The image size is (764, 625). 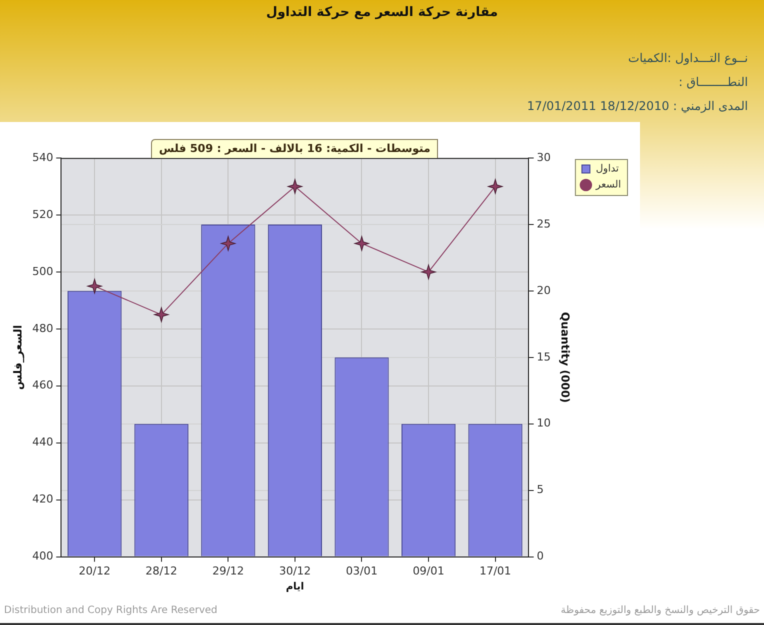 I want to click on y-tick-label: 400, so click(x=43, y=556).